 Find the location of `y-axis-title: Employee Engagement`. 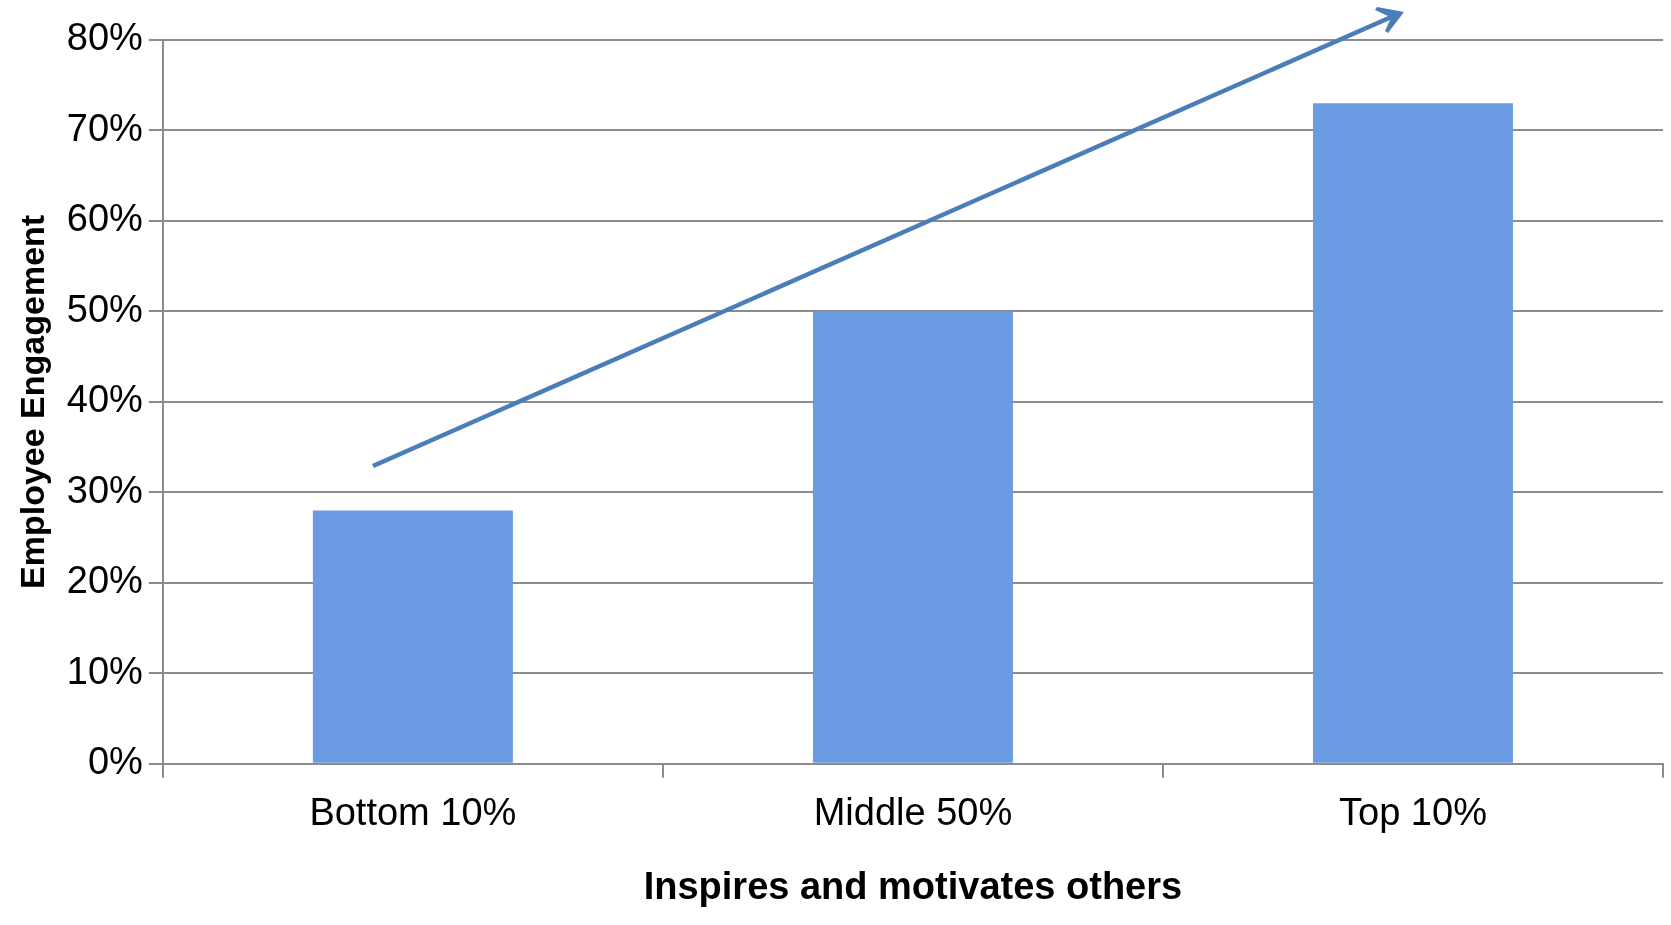

y-axis-title: Employee Engagement is located at coordinates (31, 401).